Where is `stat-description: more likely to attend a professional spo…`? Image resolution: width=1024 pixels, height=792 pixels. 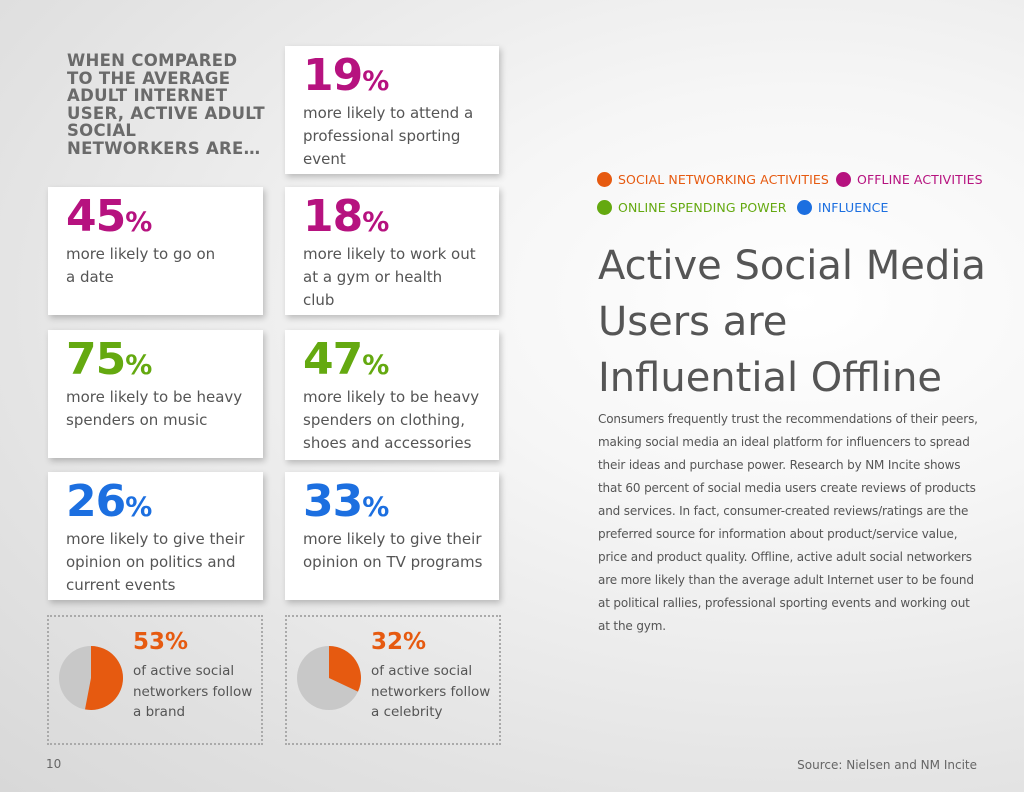
stat-description: more likely to attend a professional spo… is located at coordinates (388, 136).